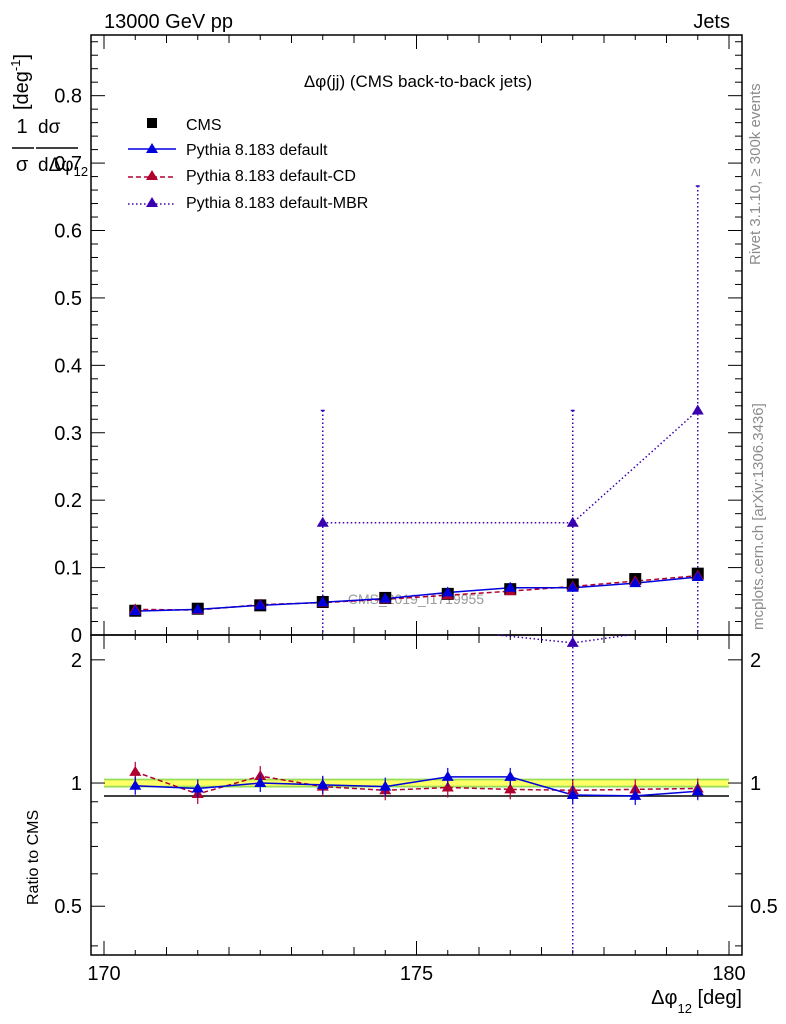  Describe the element at coordinates (728, 974) in the screenshot. I see `x-tick-label: 180` at that location.